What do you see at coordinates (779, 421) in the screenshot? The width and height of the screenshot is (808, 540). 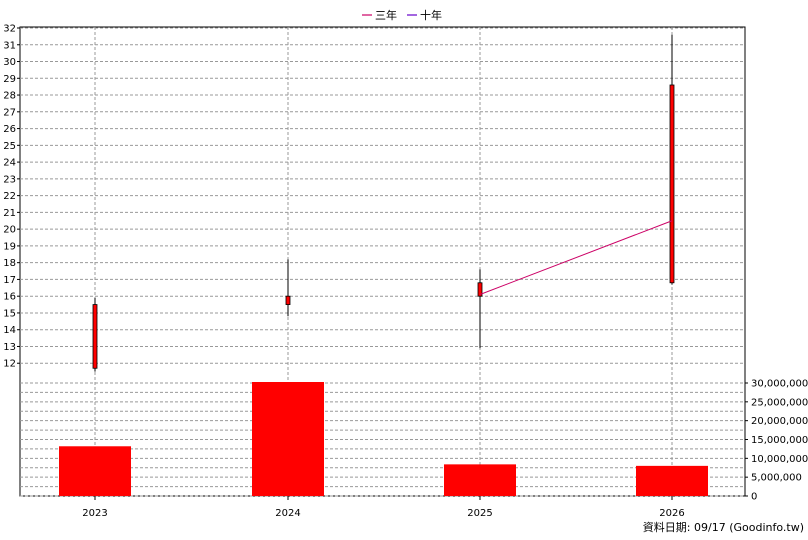 I see `volume-tick-label: 20,000,000` at bounding box center [779, 421].